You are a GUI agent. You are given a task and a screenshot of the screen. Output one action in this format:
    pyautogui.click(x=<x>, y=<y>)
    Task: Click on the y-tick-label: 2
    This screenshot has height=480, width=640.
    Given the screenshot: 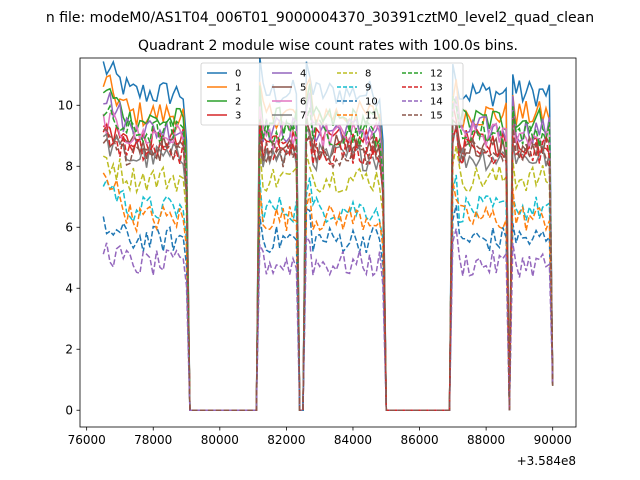 What is the action you would take?
    pyautogui.click(x=69, y=350)
    